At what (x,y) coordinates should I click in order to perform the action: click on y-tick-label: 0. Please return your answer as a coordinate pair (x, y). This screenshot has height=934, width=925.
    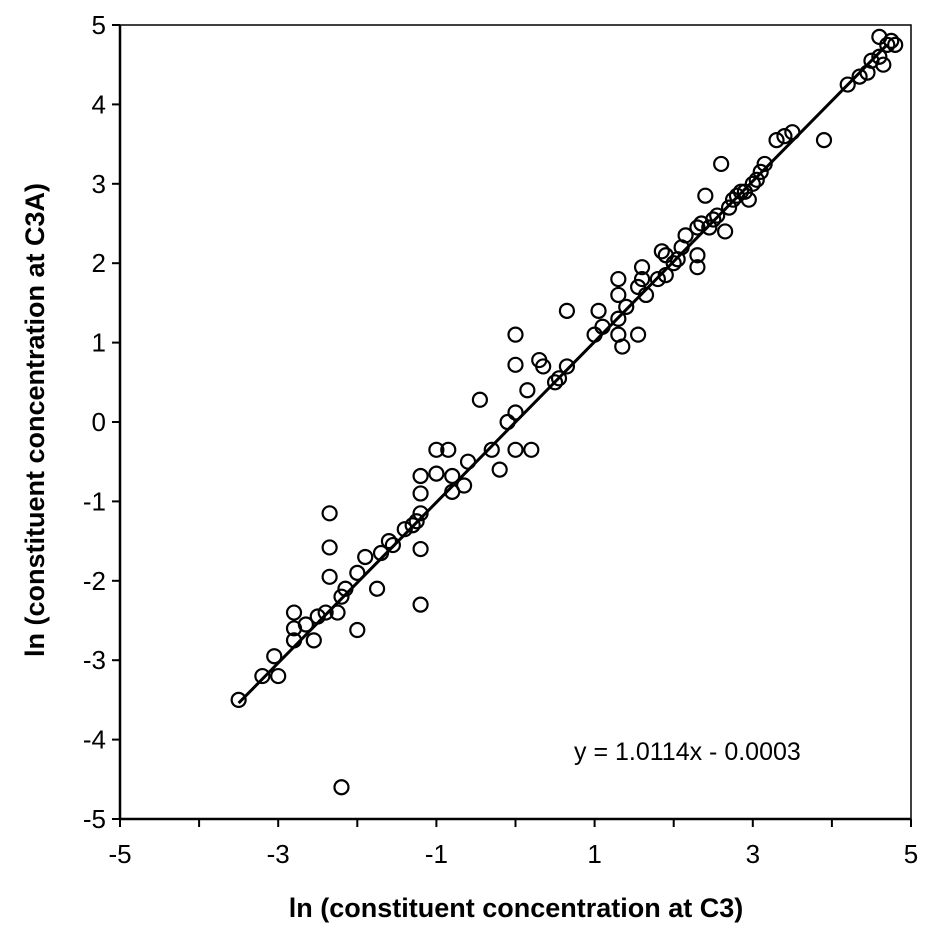
    Looking at the image, I should click on (99, 422).